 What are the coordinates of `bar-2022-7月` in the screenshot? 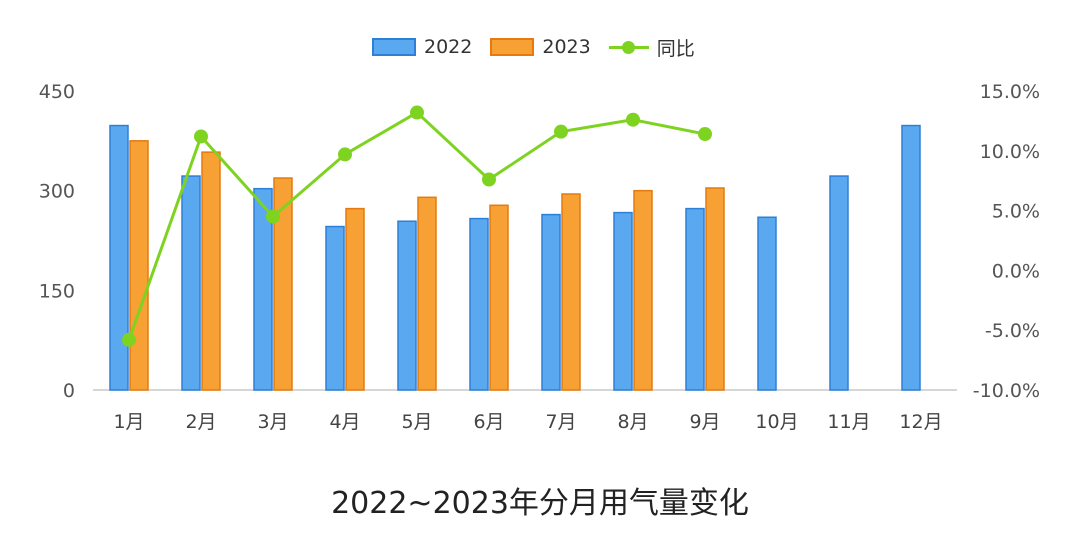 It's located at (551, 302).